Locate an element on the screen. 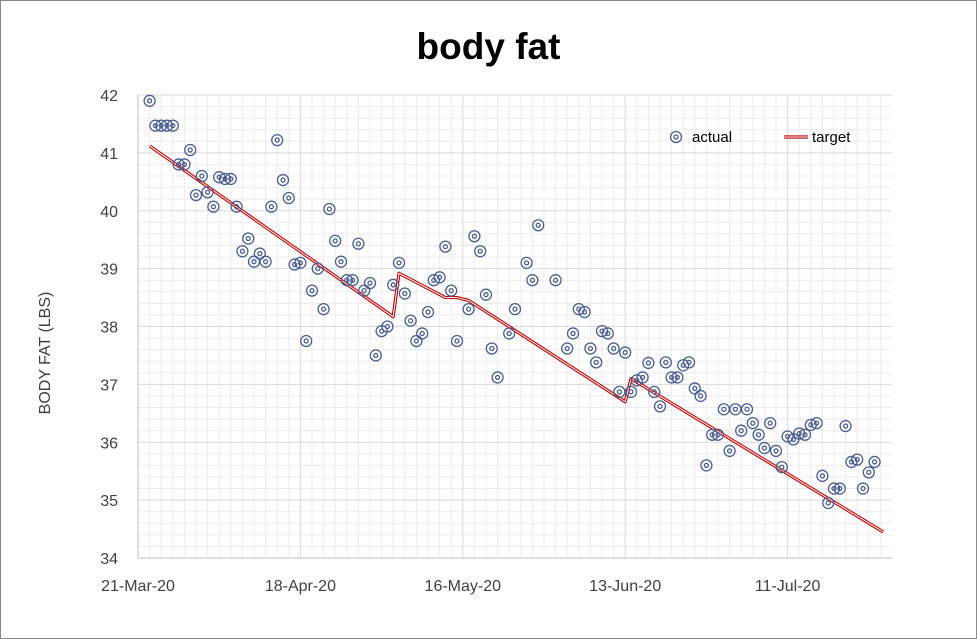 The width and height of the screenshot is (977, 639). legend-actual-marker is located at coordinates (676, 137).